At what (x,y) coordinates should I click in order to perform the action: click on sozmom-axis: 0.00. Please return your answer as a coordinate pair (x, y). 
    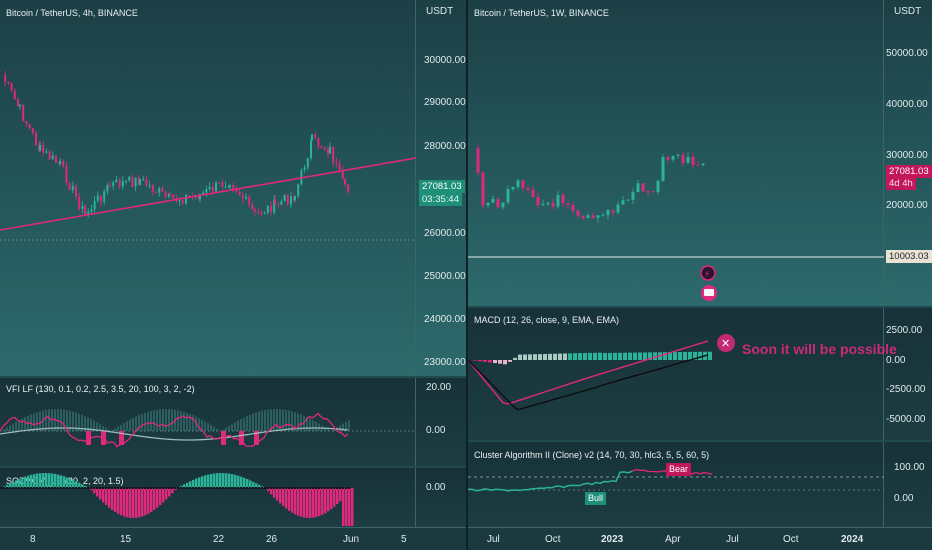
    Looking at the image, I should click on (440, 498).